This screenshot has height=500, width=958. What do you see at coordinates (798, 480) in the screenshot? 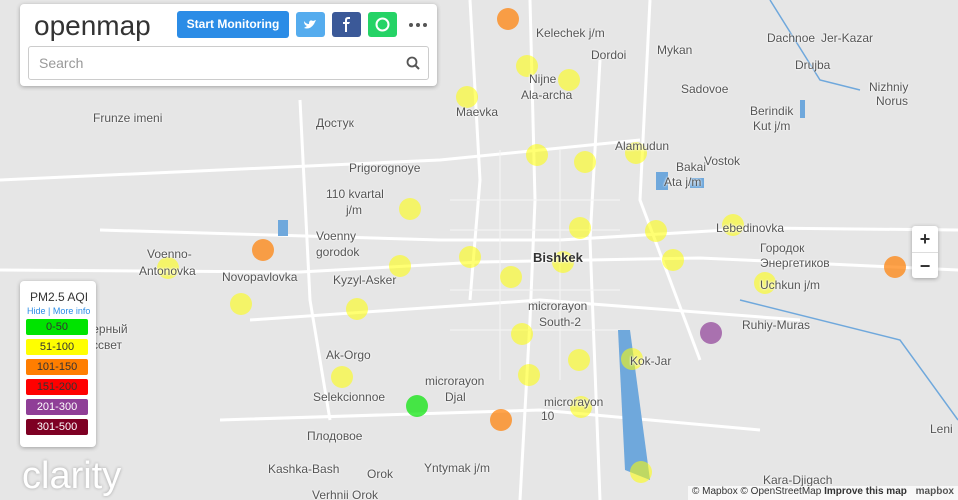
I see `place-label: Kara-Djigach` at bounding box center [798, 480].